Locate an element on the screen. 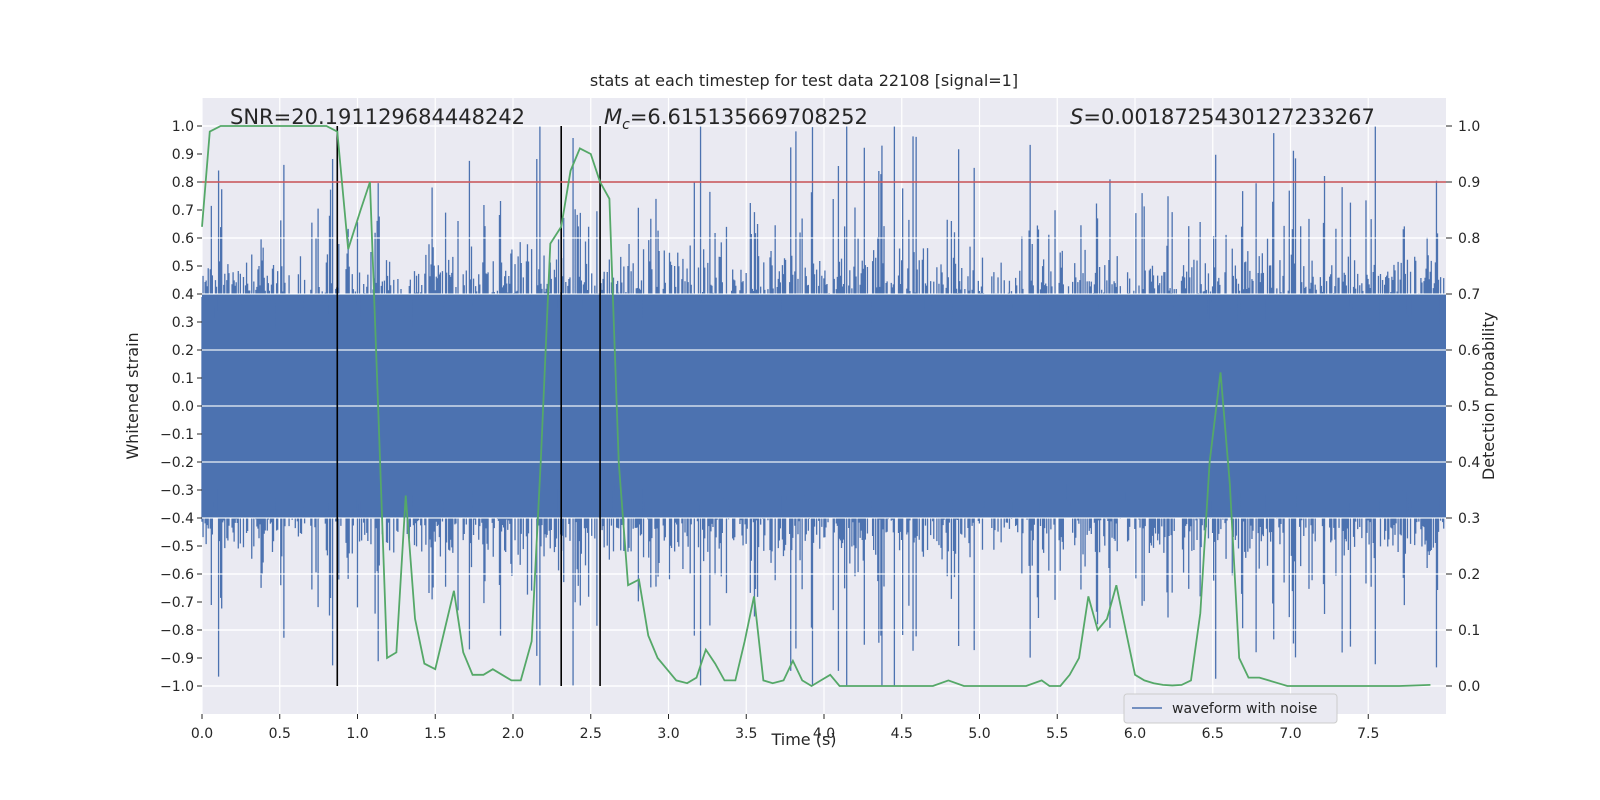 The width and height of the screenshot is (1600, 800). y-tick-label: 0.0 is located at coordinates (183, 407).